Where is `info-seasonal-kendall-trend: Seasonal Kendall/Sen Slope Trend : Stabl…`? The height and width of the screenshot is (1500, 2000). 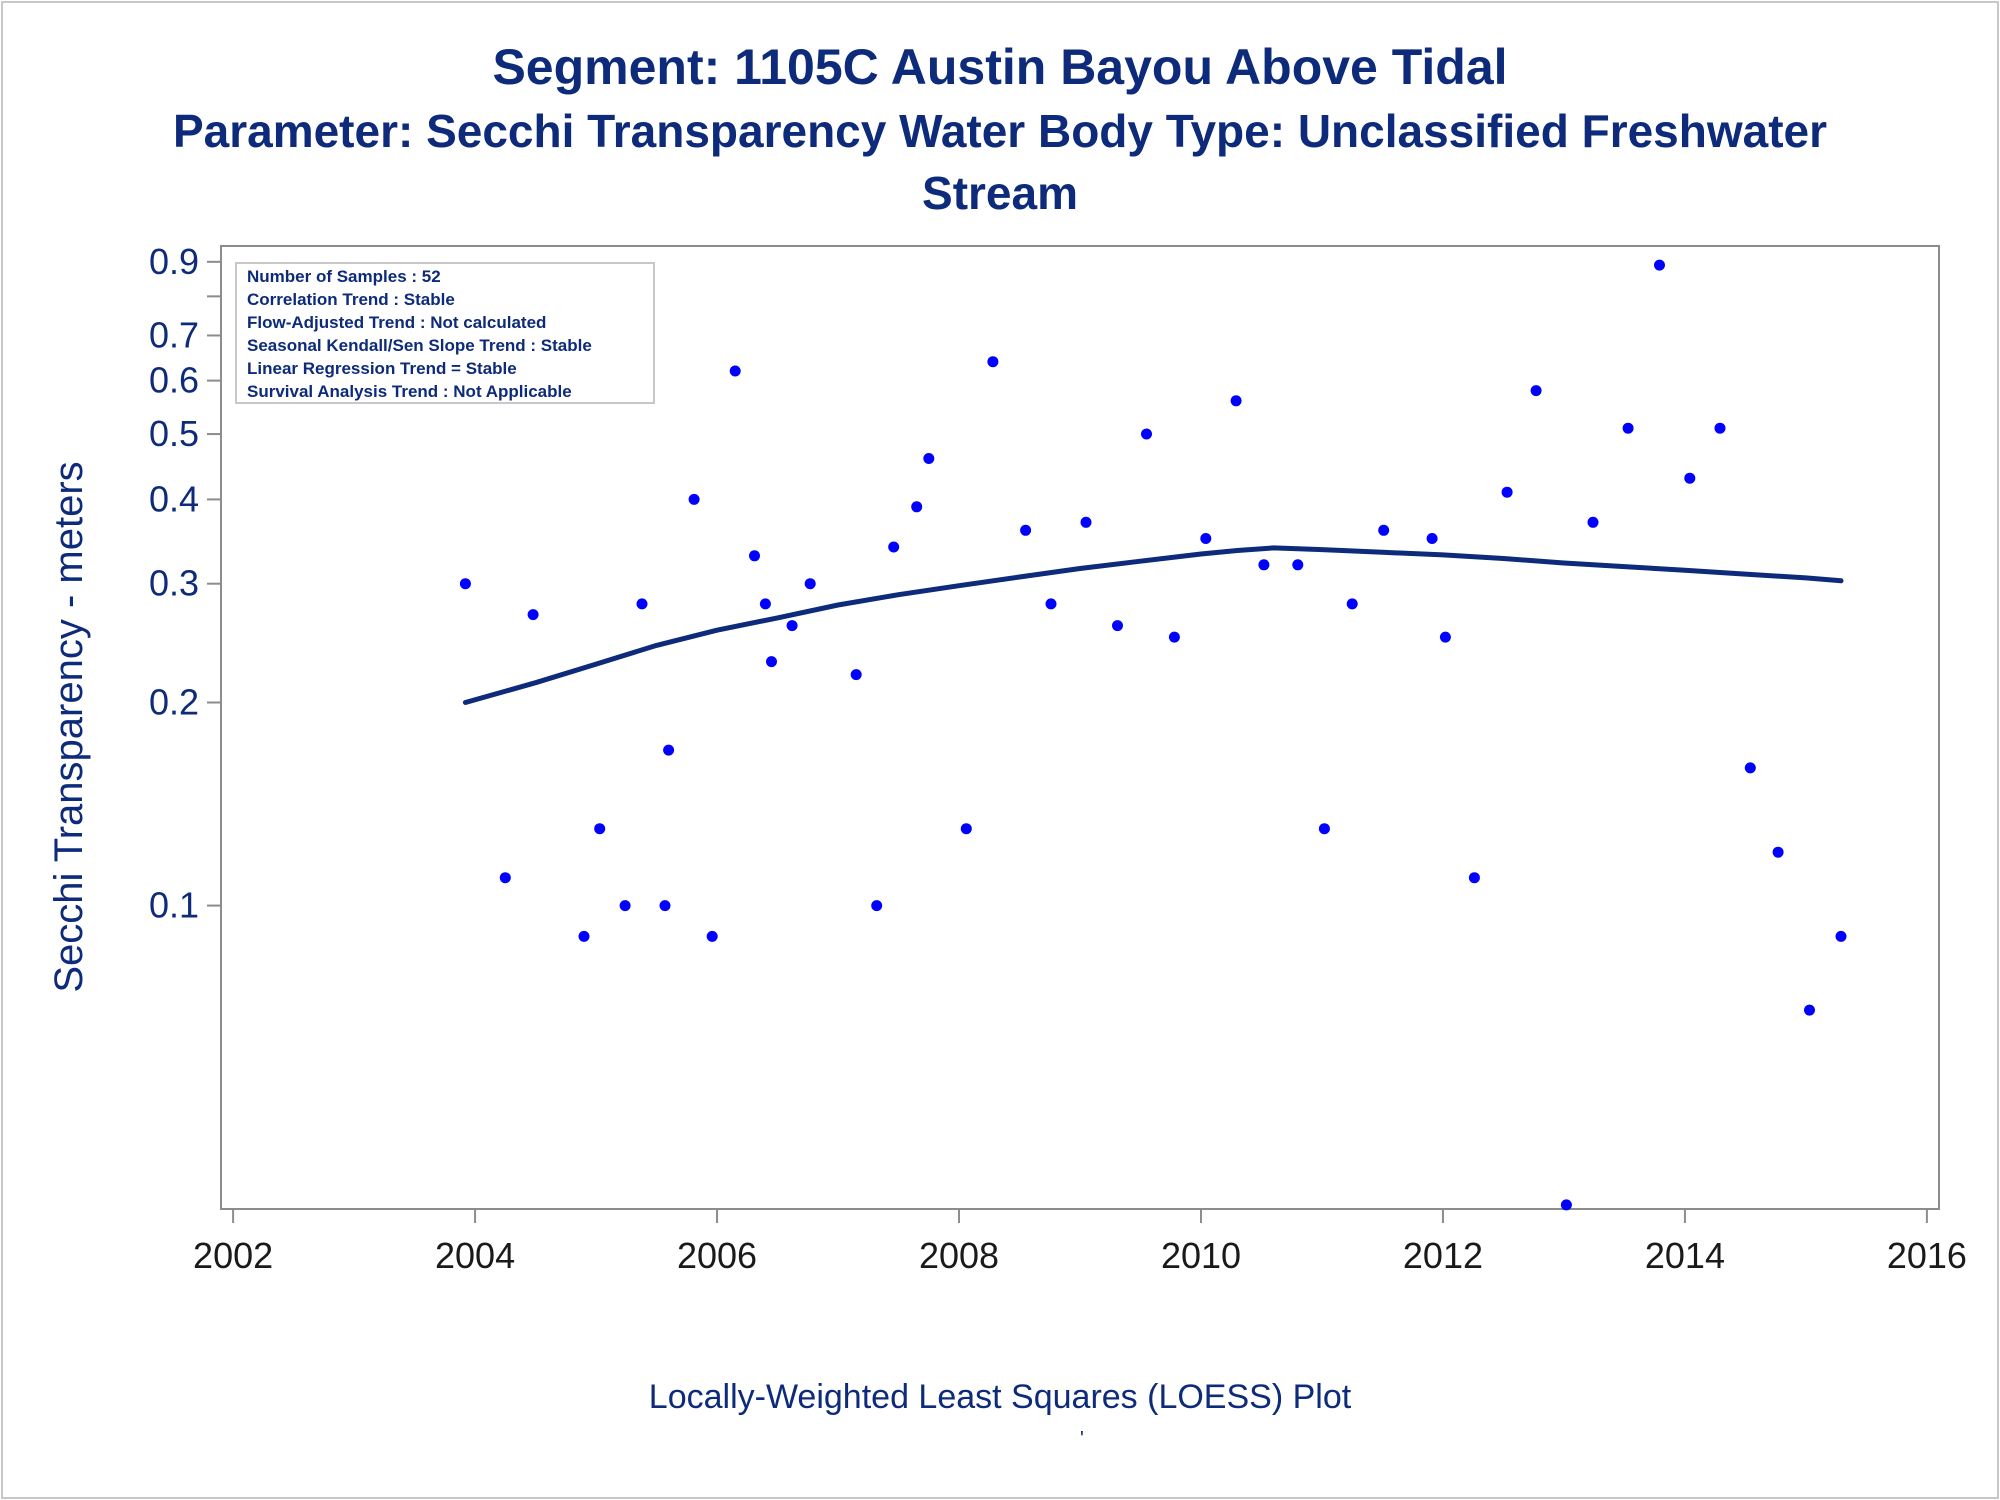 info-seasonal-kendall-trend: Seasonal Kendall/Sen Slope Trend : Stabl… is located at coordinates (419, 345).